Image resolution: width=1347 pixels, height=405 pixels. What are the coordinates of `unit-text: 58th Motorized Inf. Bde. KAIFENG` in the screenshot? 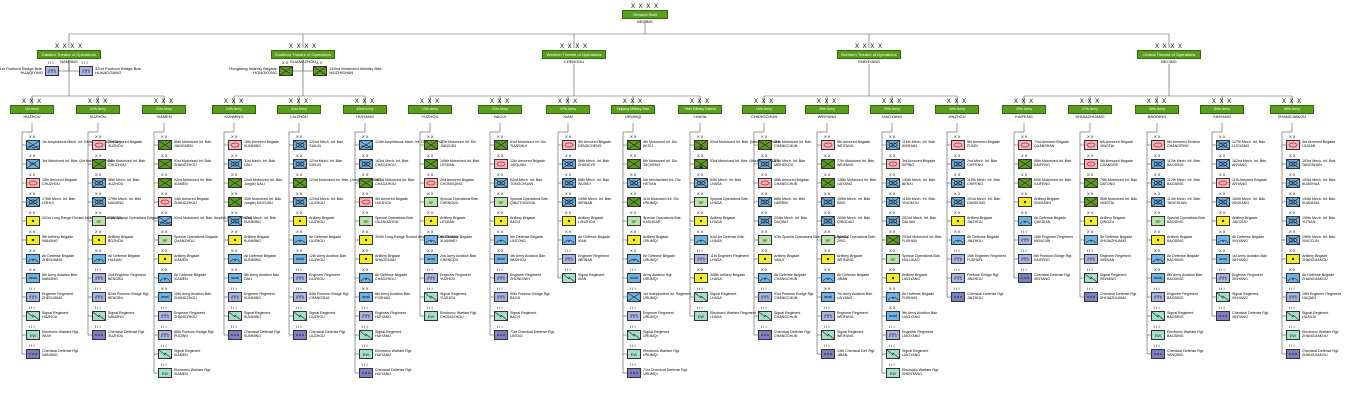 It's located at (1053, 163).